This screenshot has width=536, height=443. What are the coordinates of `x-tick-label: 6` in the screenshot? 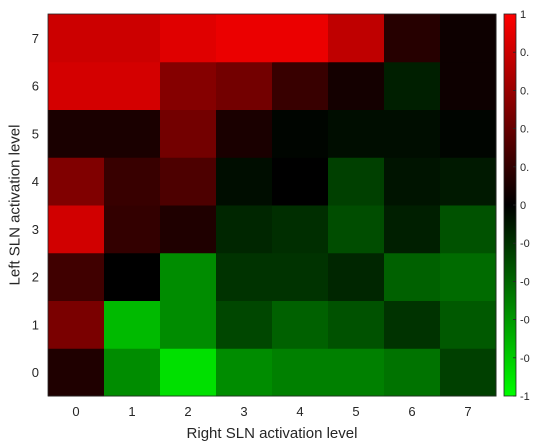 It's located at (411, 411).